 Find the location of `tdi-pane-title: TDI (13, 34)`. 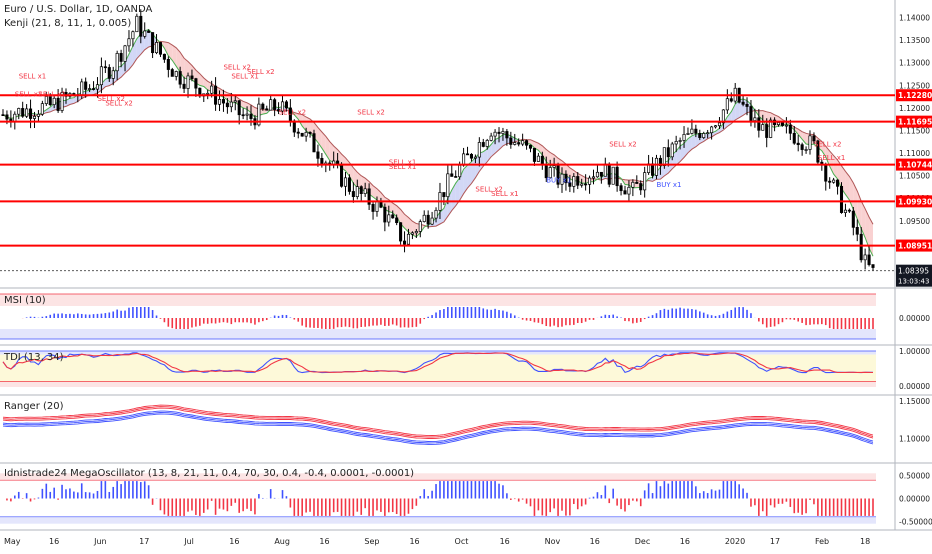

tdi-pane-title: TDI (13, 34) is located at coordinates (34, 357).